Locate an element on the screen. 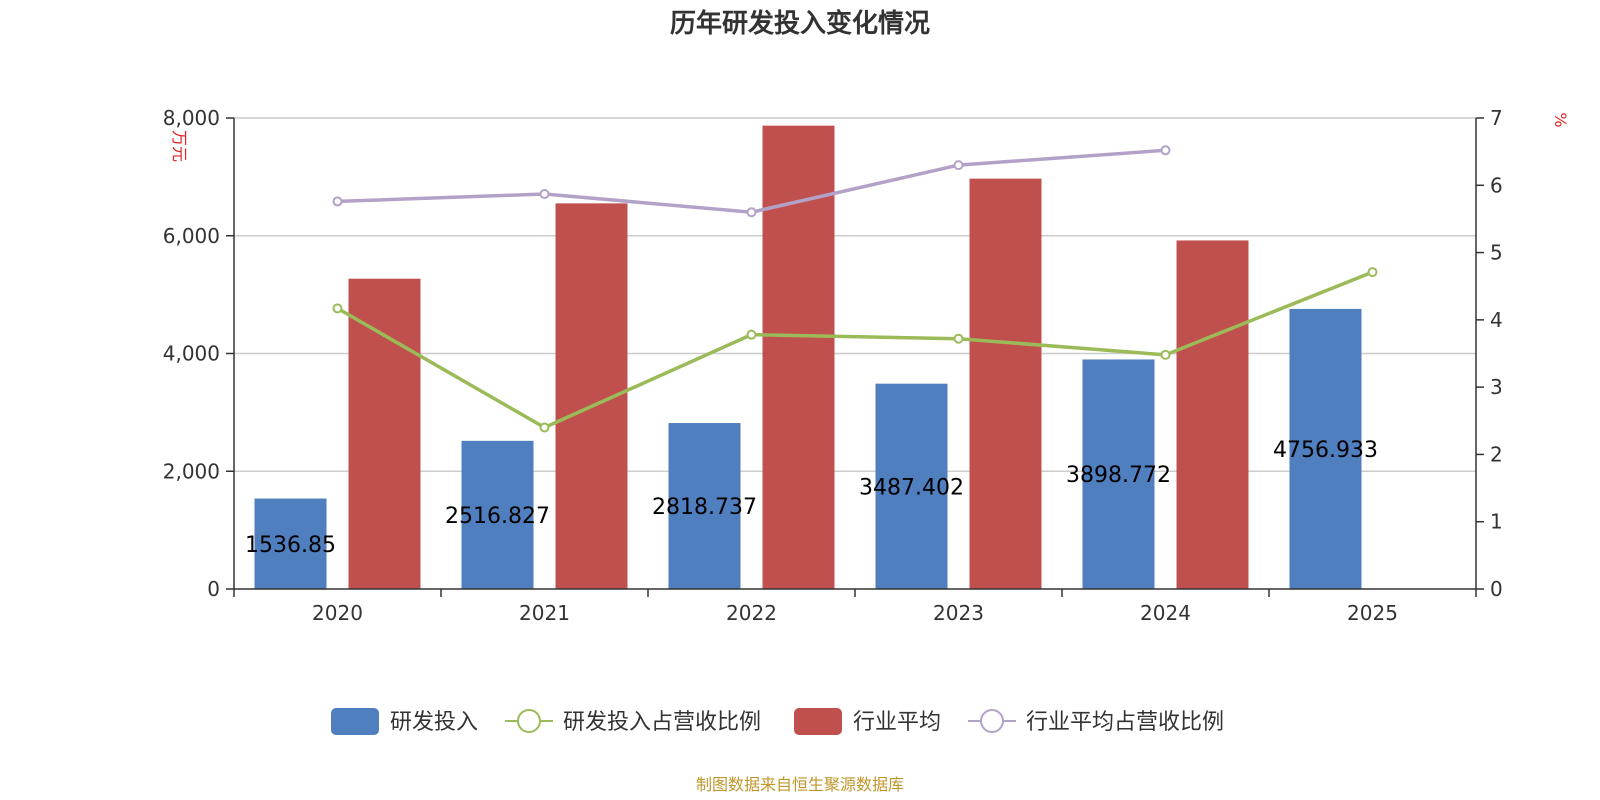 This screenshot has width=1600, height=800. bar-value-label: 3487.402 is located at coordinates (911, 487).